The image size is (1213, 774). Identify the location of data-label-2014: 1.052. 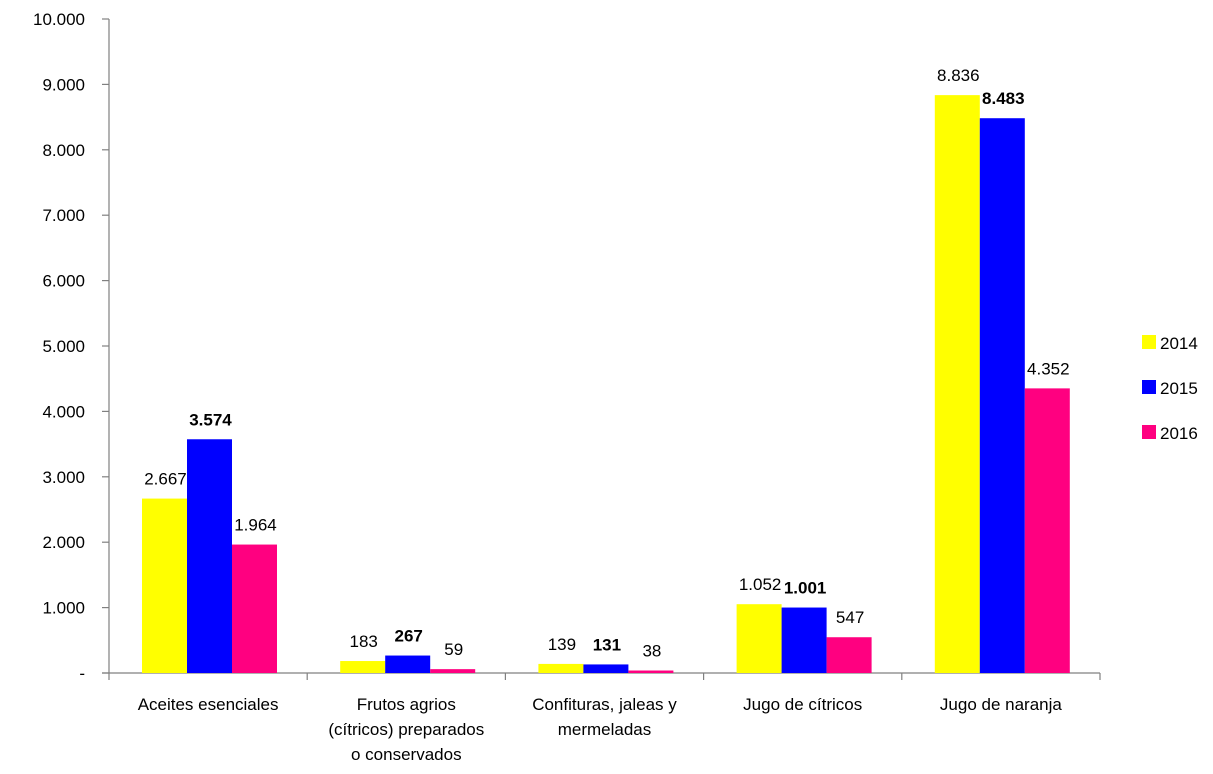
(760, 584).